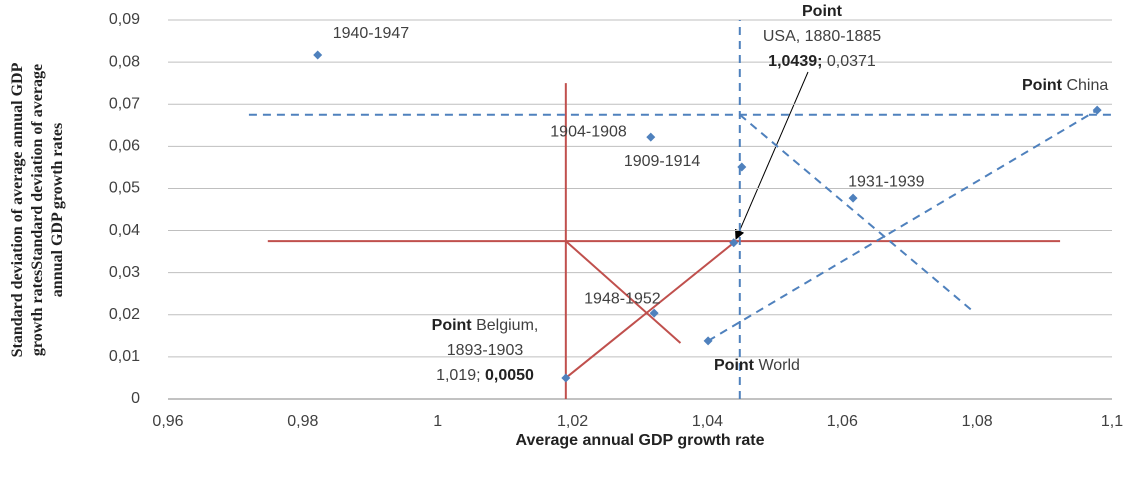 The height and width of the screenshot is (477, 1134). What do you see at coordinates (572, 421) in the screenshot?
I see `x-tick-label: 1,02` at bounding box center [572, 421].